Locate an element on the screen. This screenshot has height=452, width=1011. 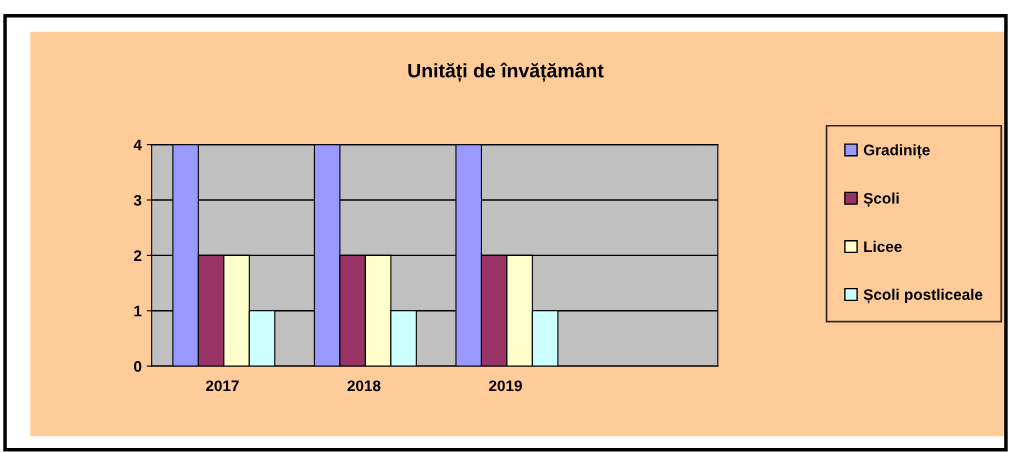
x-tick-label: 2018 is located at coordinates (364, 386).